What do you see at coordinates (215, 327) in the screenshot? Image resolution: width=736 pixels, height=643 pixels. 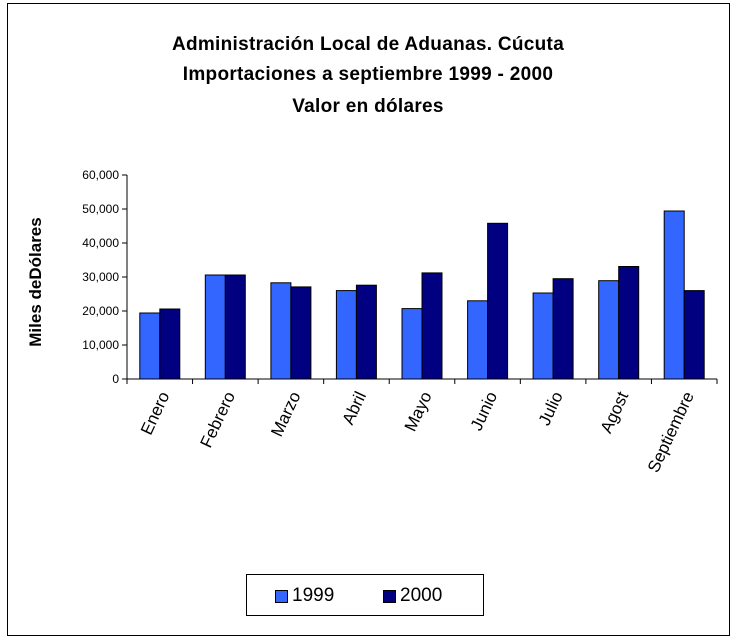 I see `bar-1999-febrero` at bounding box center [215, 327].